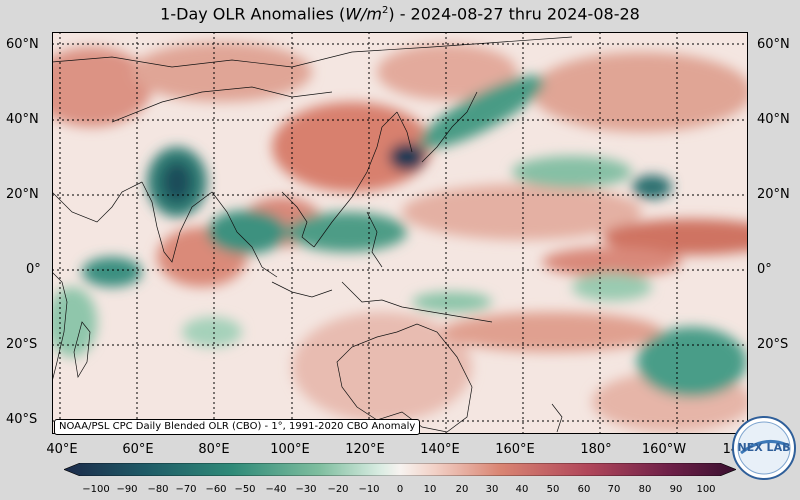 This screenshot has width=800, height=500. Describe the element at coordinates (515, 449) in the screenshot. I see `lon-label: 160°E` at that location.